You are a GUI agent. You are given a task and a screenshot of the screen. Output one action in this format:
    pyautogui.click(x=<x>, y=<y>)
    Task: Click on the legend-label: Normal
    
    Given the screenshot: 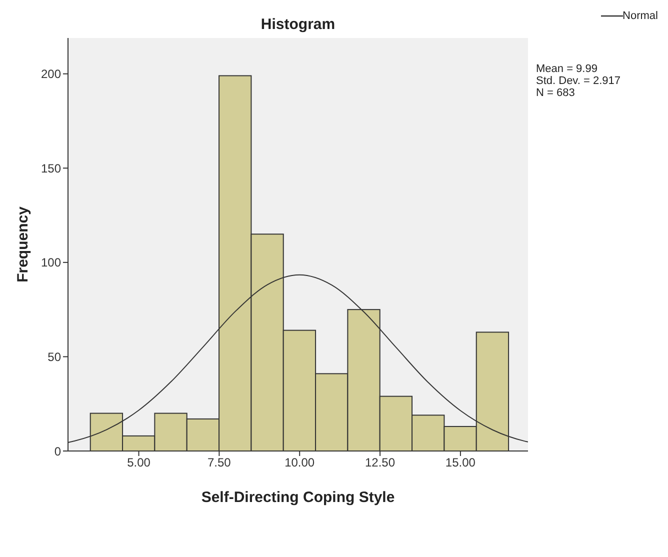 What is the action you would take?
    pyautogui.click(x=640, y=16)
    